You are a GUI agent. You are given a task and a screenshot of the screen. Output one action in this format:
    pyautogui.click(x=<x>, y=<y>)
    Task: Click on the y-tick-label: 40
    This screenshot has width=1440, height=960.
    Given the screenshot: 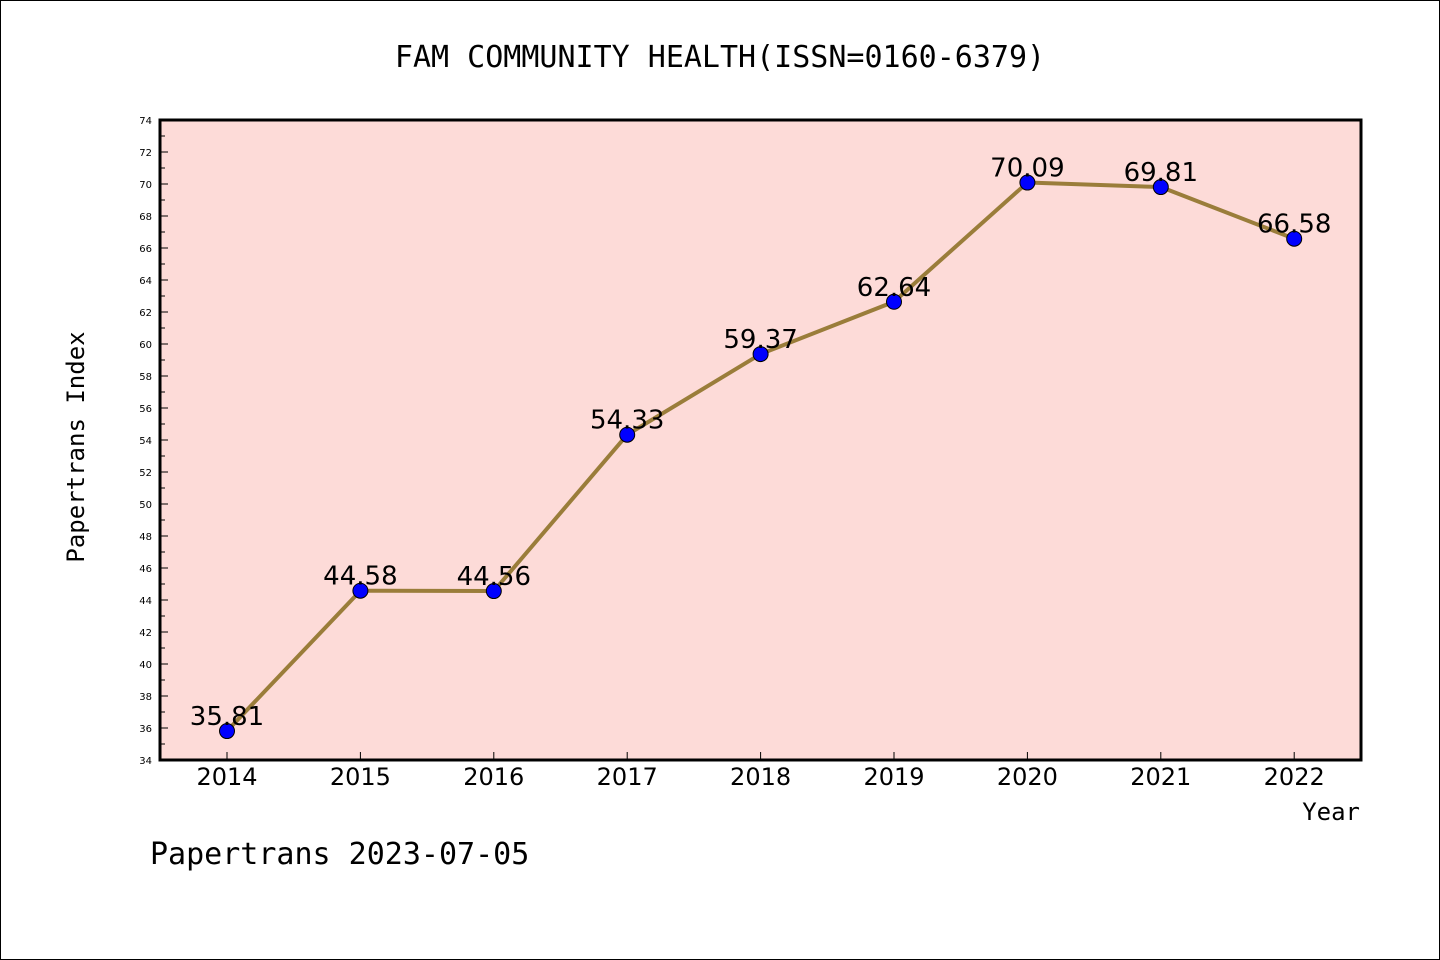 What is the action you would take?
    pyautogui.click(x=145, y=665)
    